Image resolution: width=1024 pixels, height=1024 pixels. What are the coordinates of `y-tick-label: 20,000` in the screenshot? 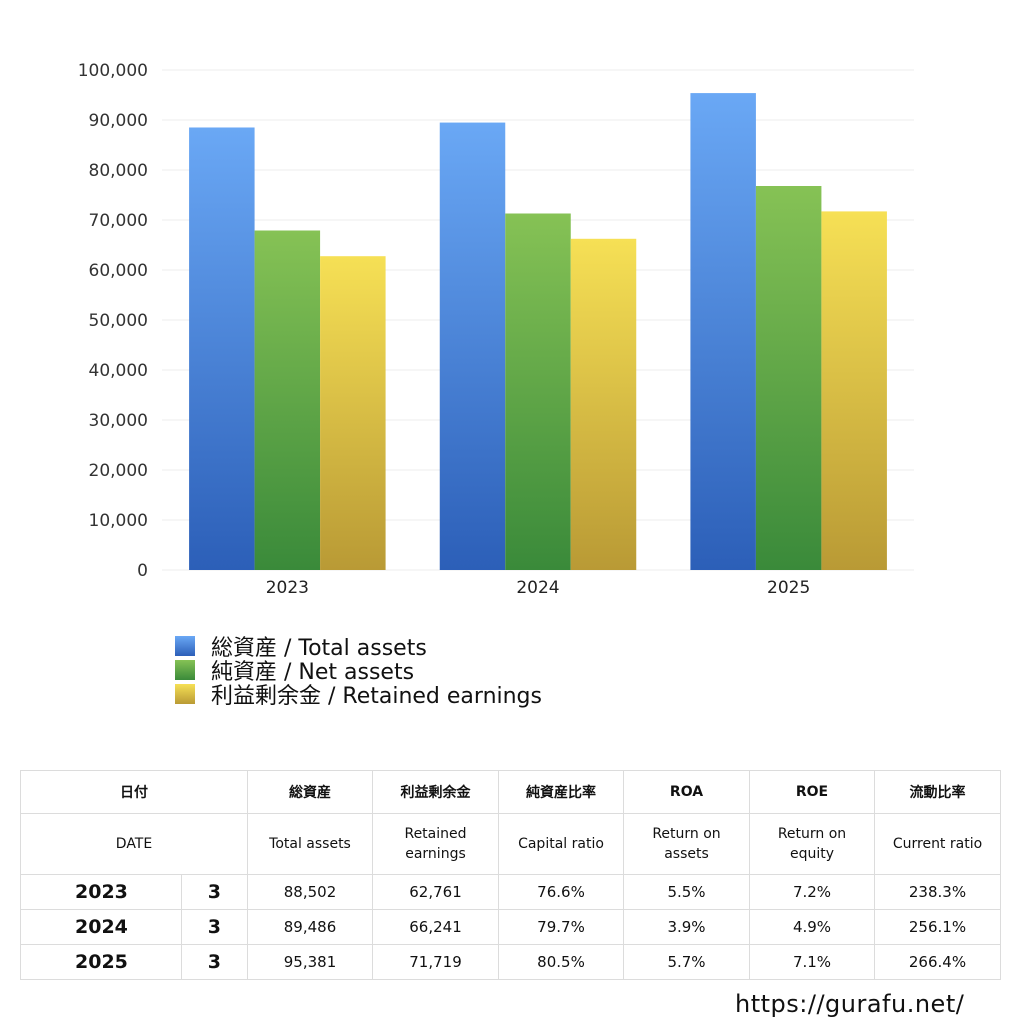 It's located at (118, 471).